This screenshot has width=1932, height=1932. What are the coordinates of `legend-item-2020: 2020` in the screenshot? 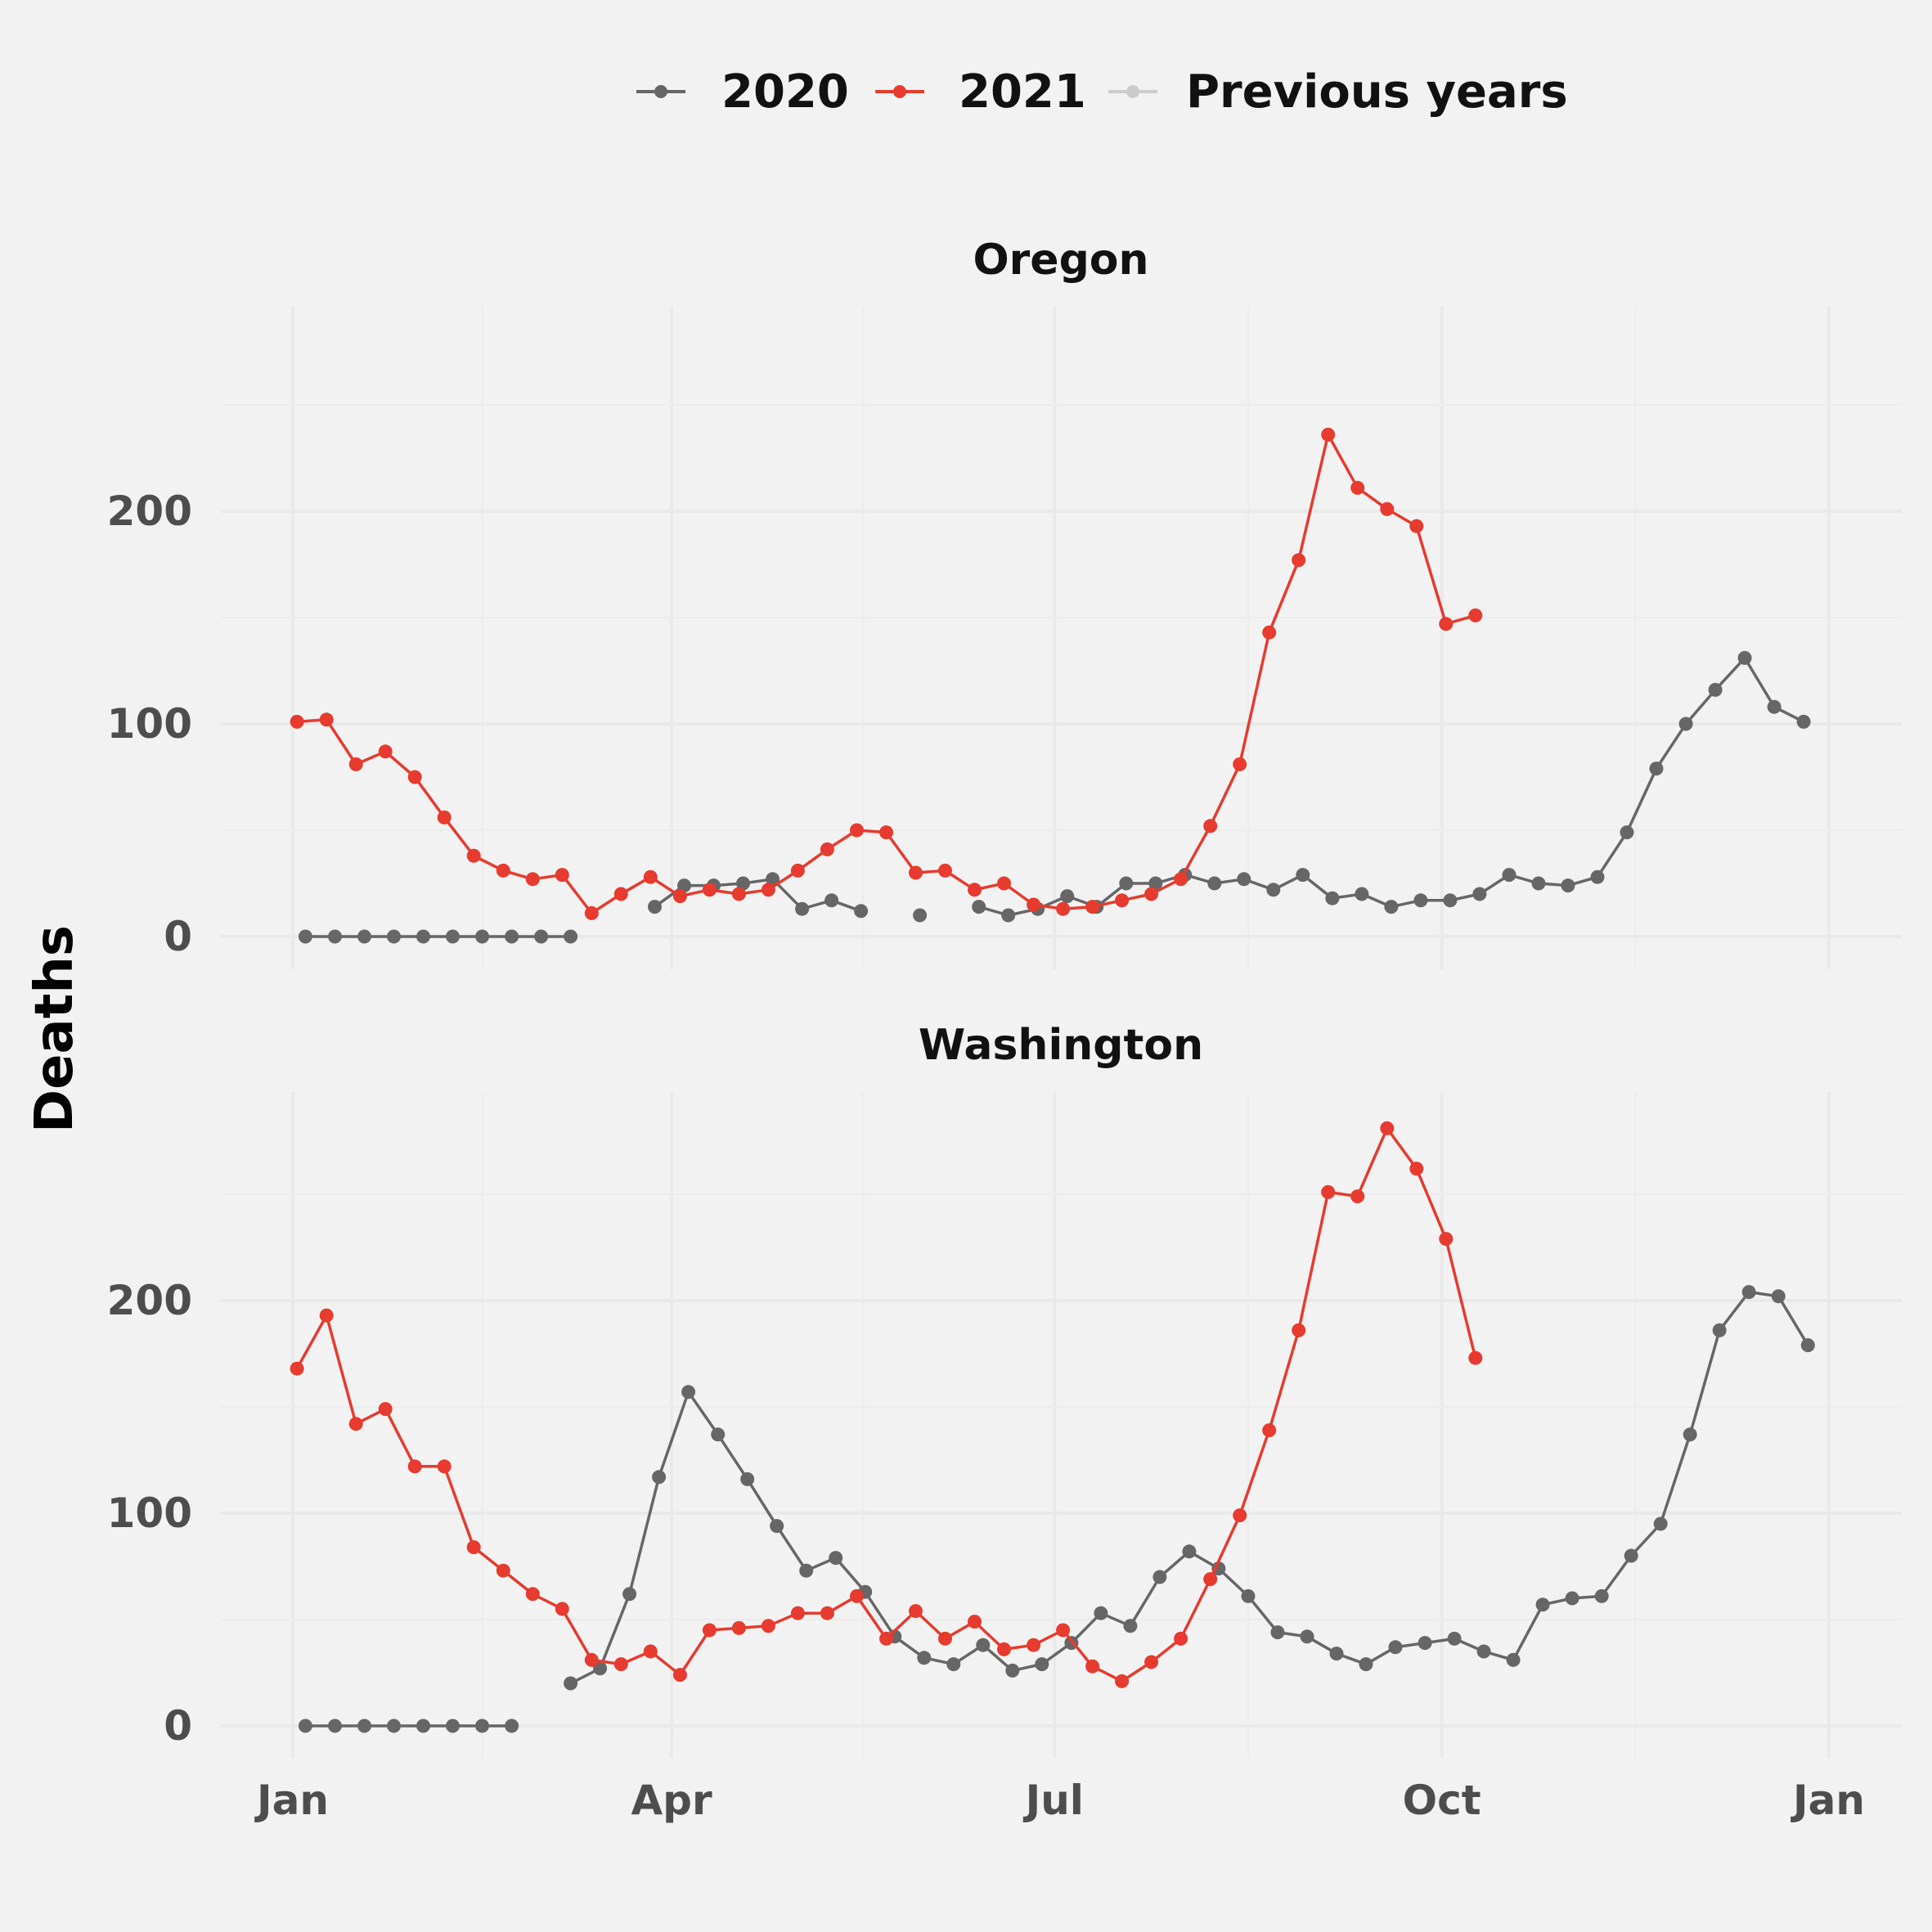 It's located at (743, 92).